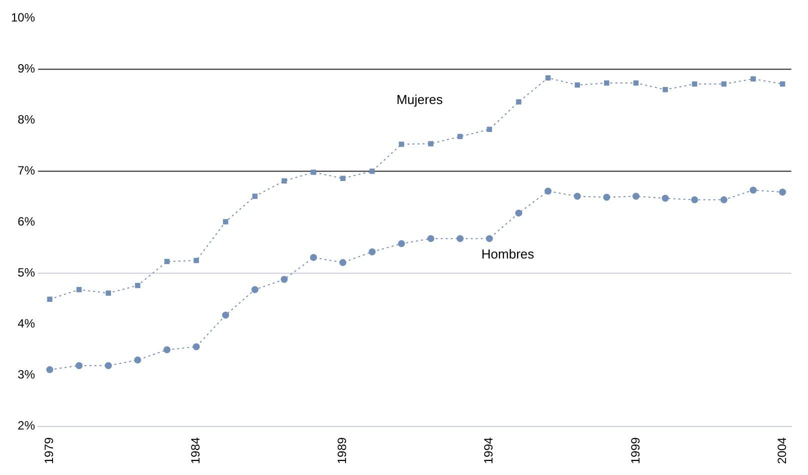 The image size is (808, 475). I want to click on y-tick-label: 7%, so click(27, 171).